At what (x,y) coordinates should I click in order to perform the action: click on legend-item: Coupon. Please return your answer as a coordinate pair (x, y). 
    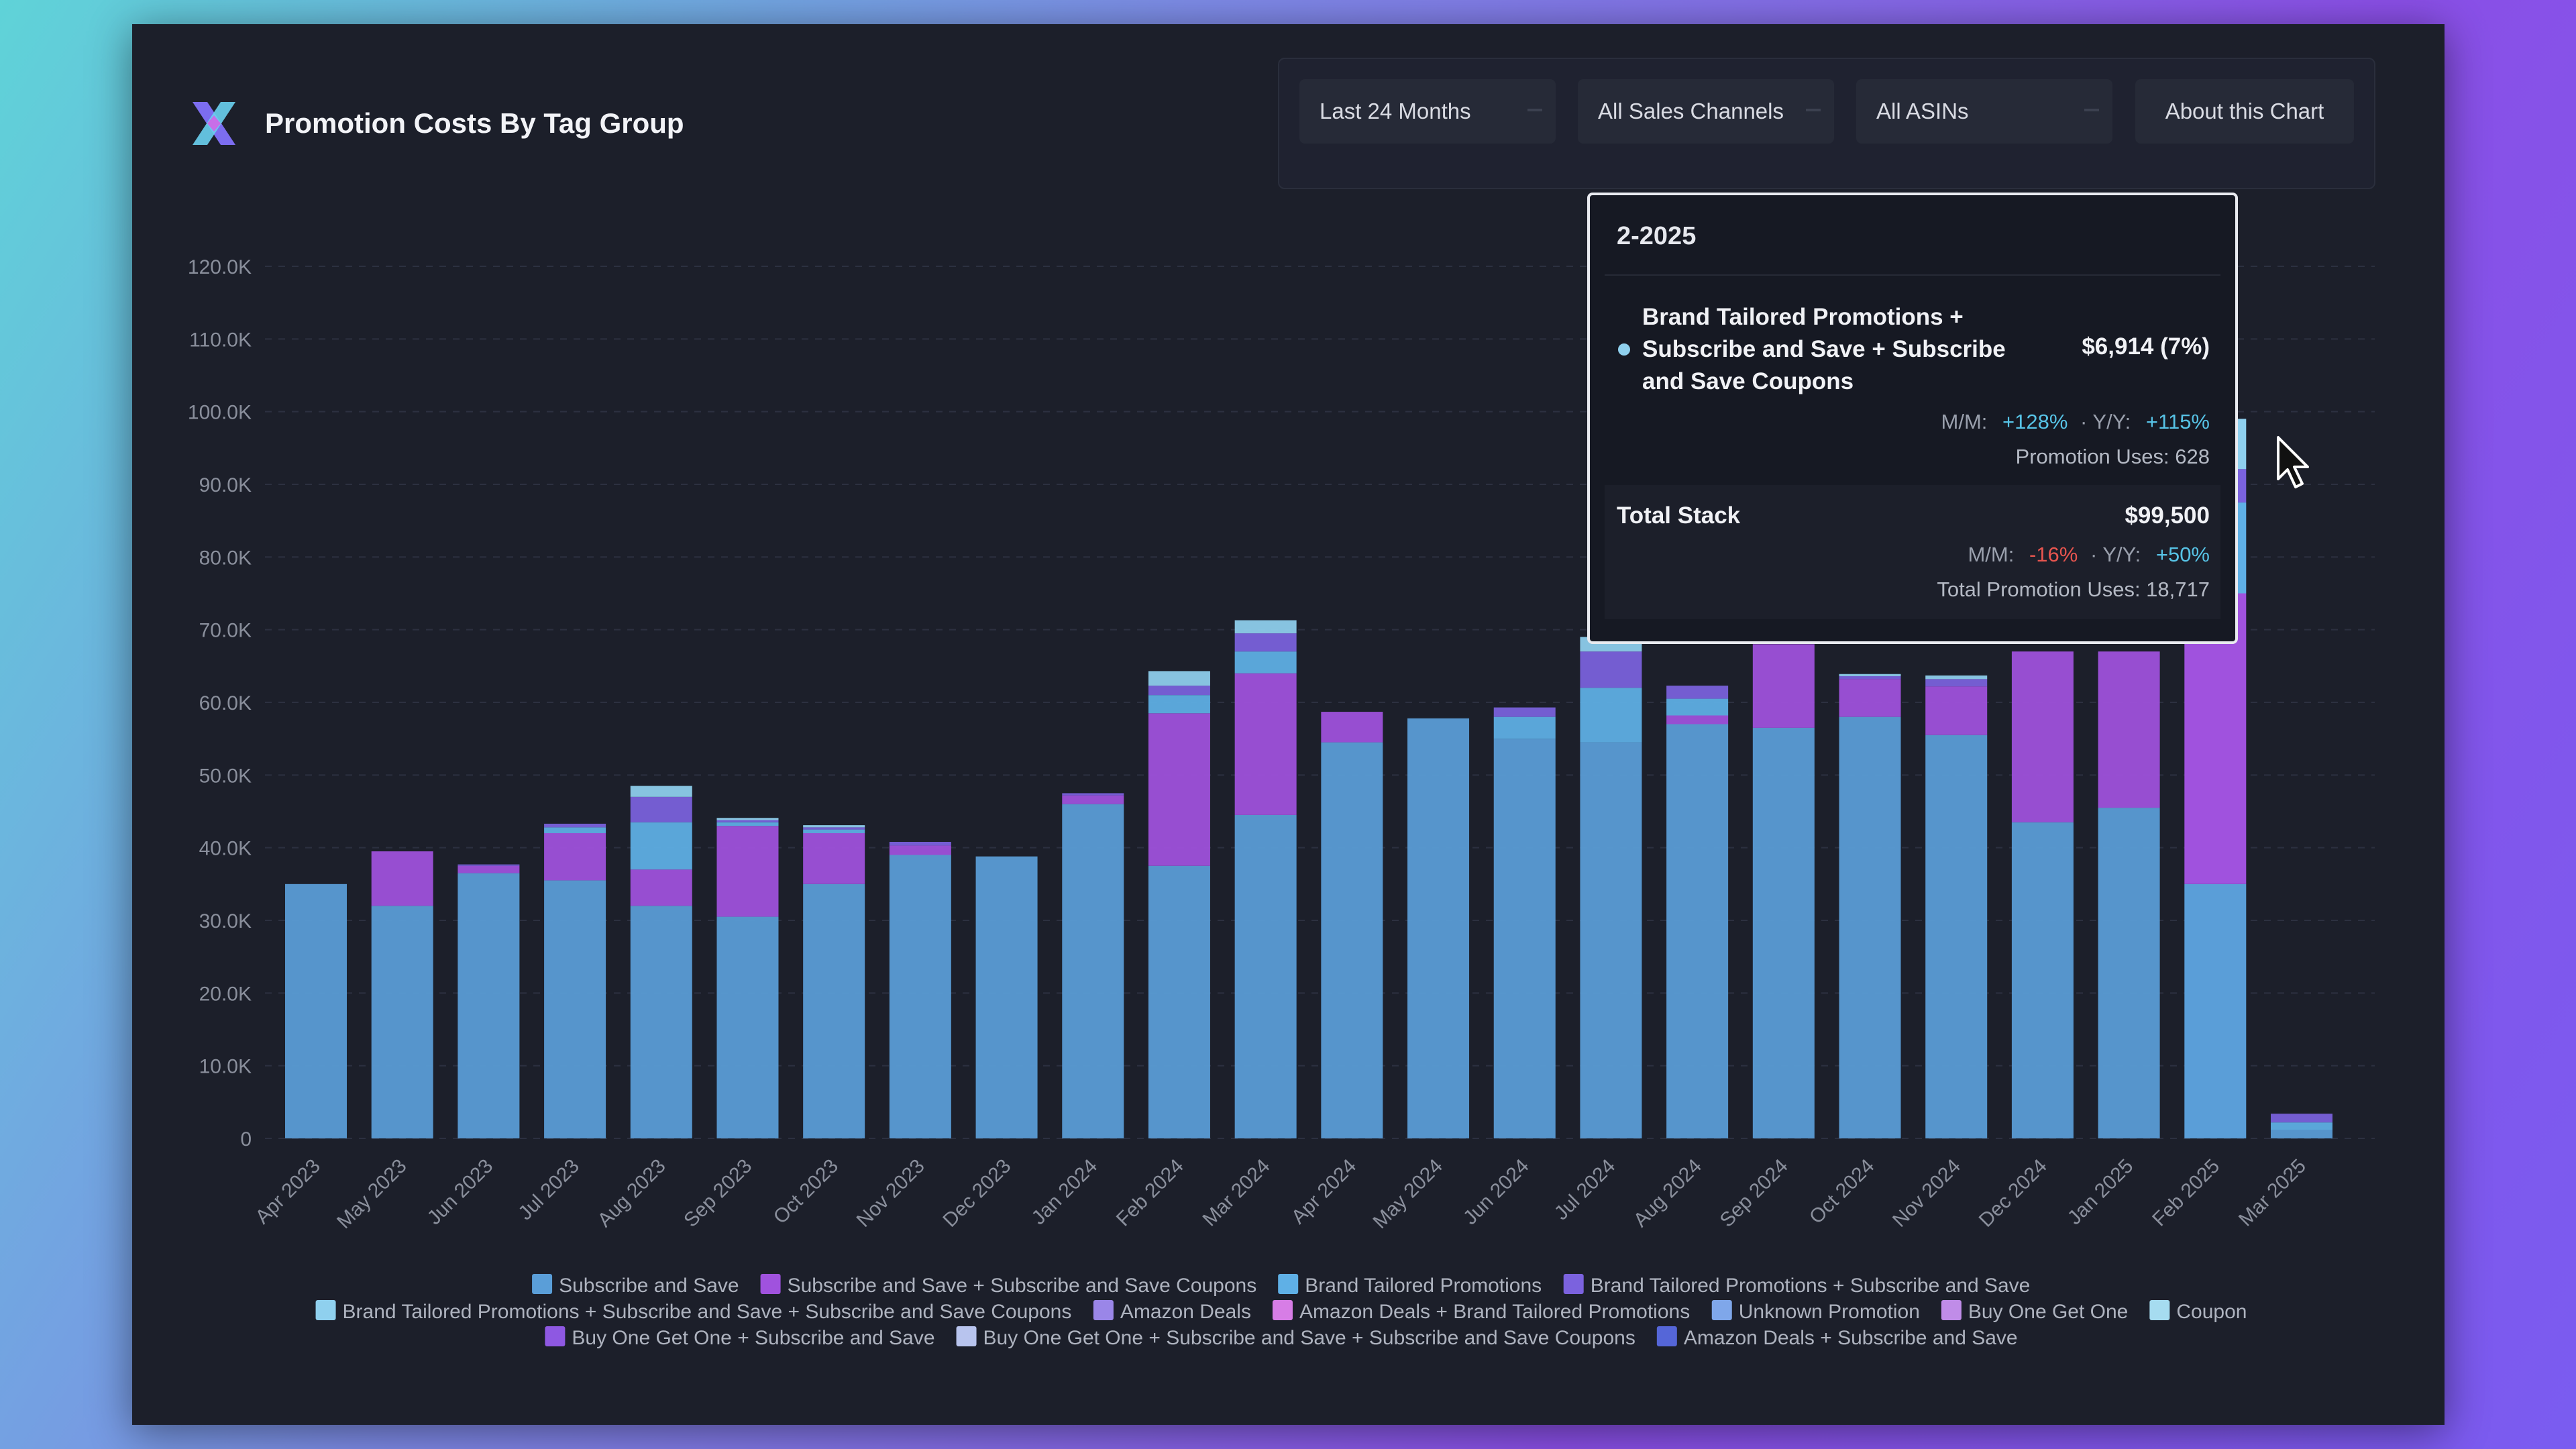
    Looking at the image, I should click on (2198, 1311).